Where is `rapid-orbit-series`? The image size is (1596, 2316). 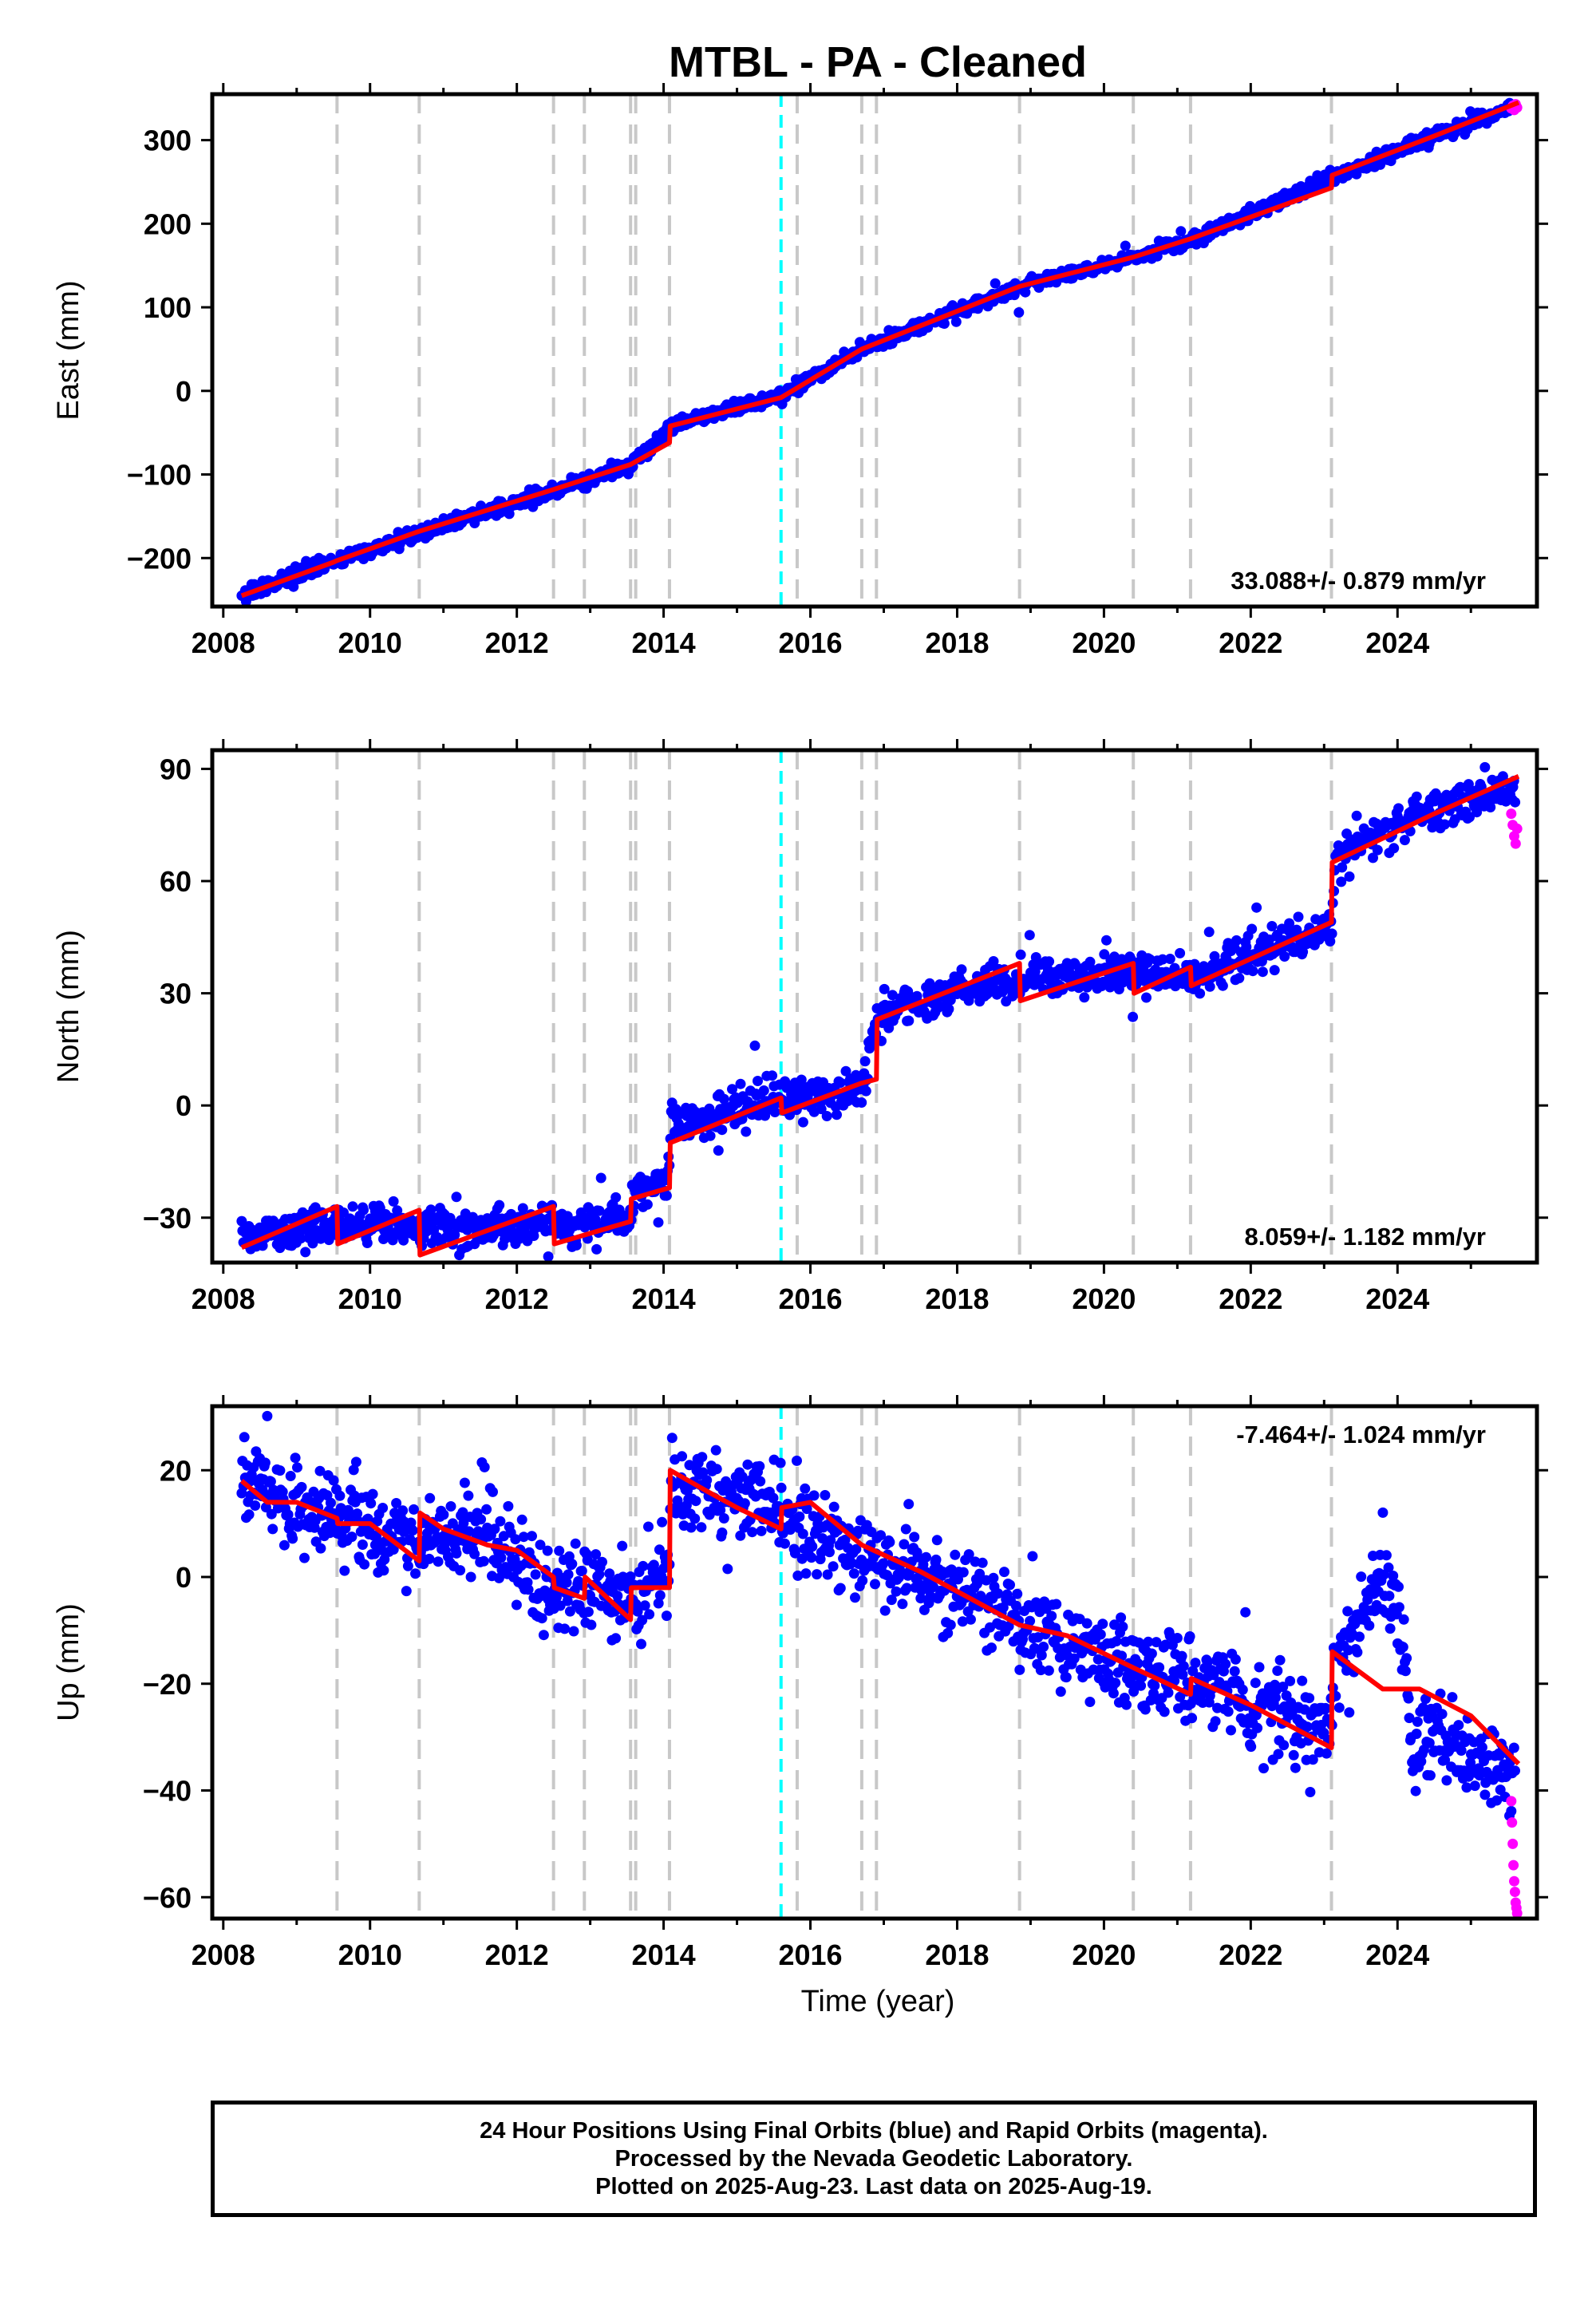 rapid-orbit-series is located at coordinates (1514, 829).